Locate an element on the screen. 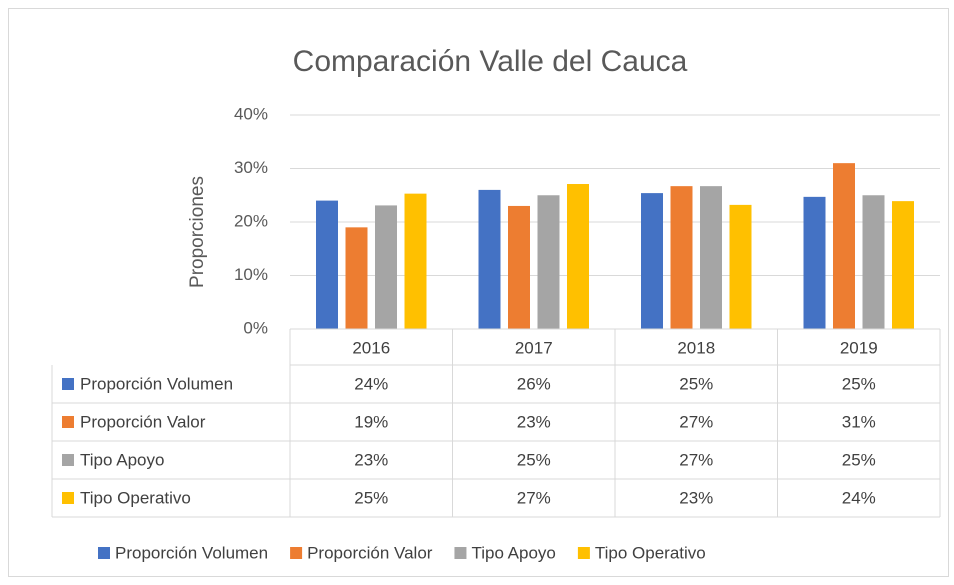 The width and height of the screenshot is (954, 585). row-label: Proporción Volumen is located at coordinates (156, 383).